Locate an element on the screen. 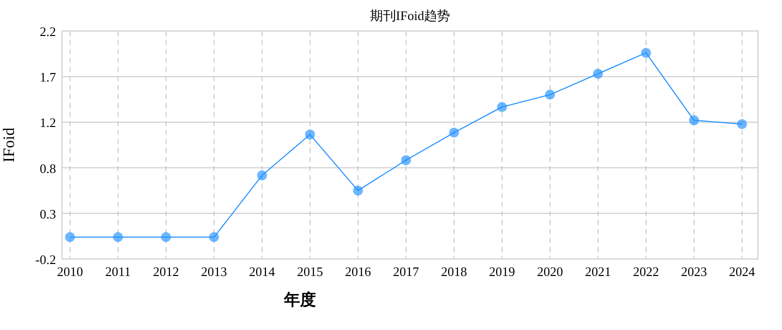 The width and height of the screenshot is (782, 330). x-axis-title: 年度 is located at coordinates (299, 299).